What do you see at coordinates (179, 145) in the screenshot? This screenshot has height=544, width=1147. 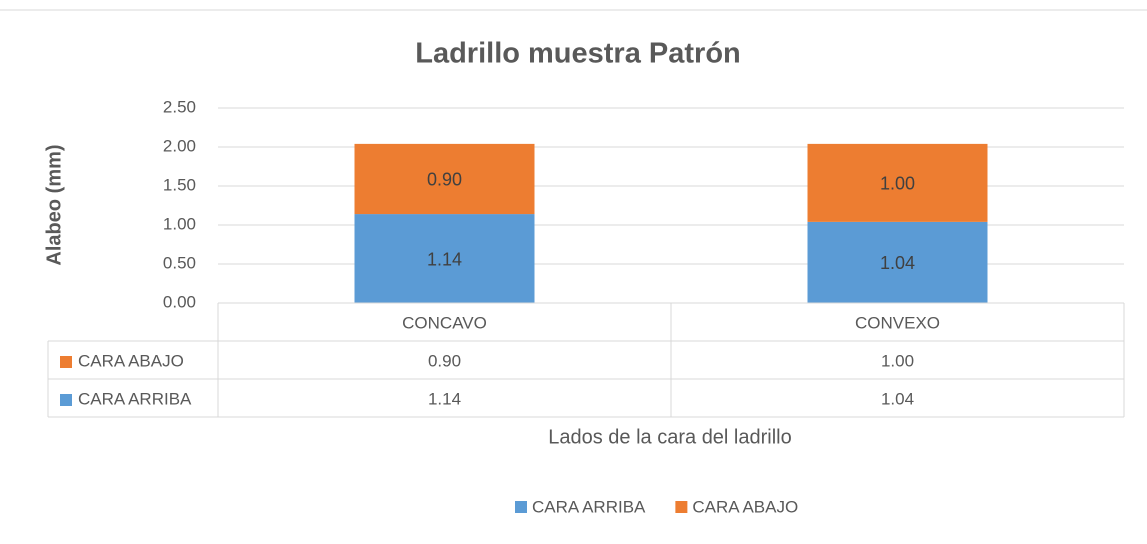 I see `y-tick-label: 2.00` at bounding box center [179, 145].